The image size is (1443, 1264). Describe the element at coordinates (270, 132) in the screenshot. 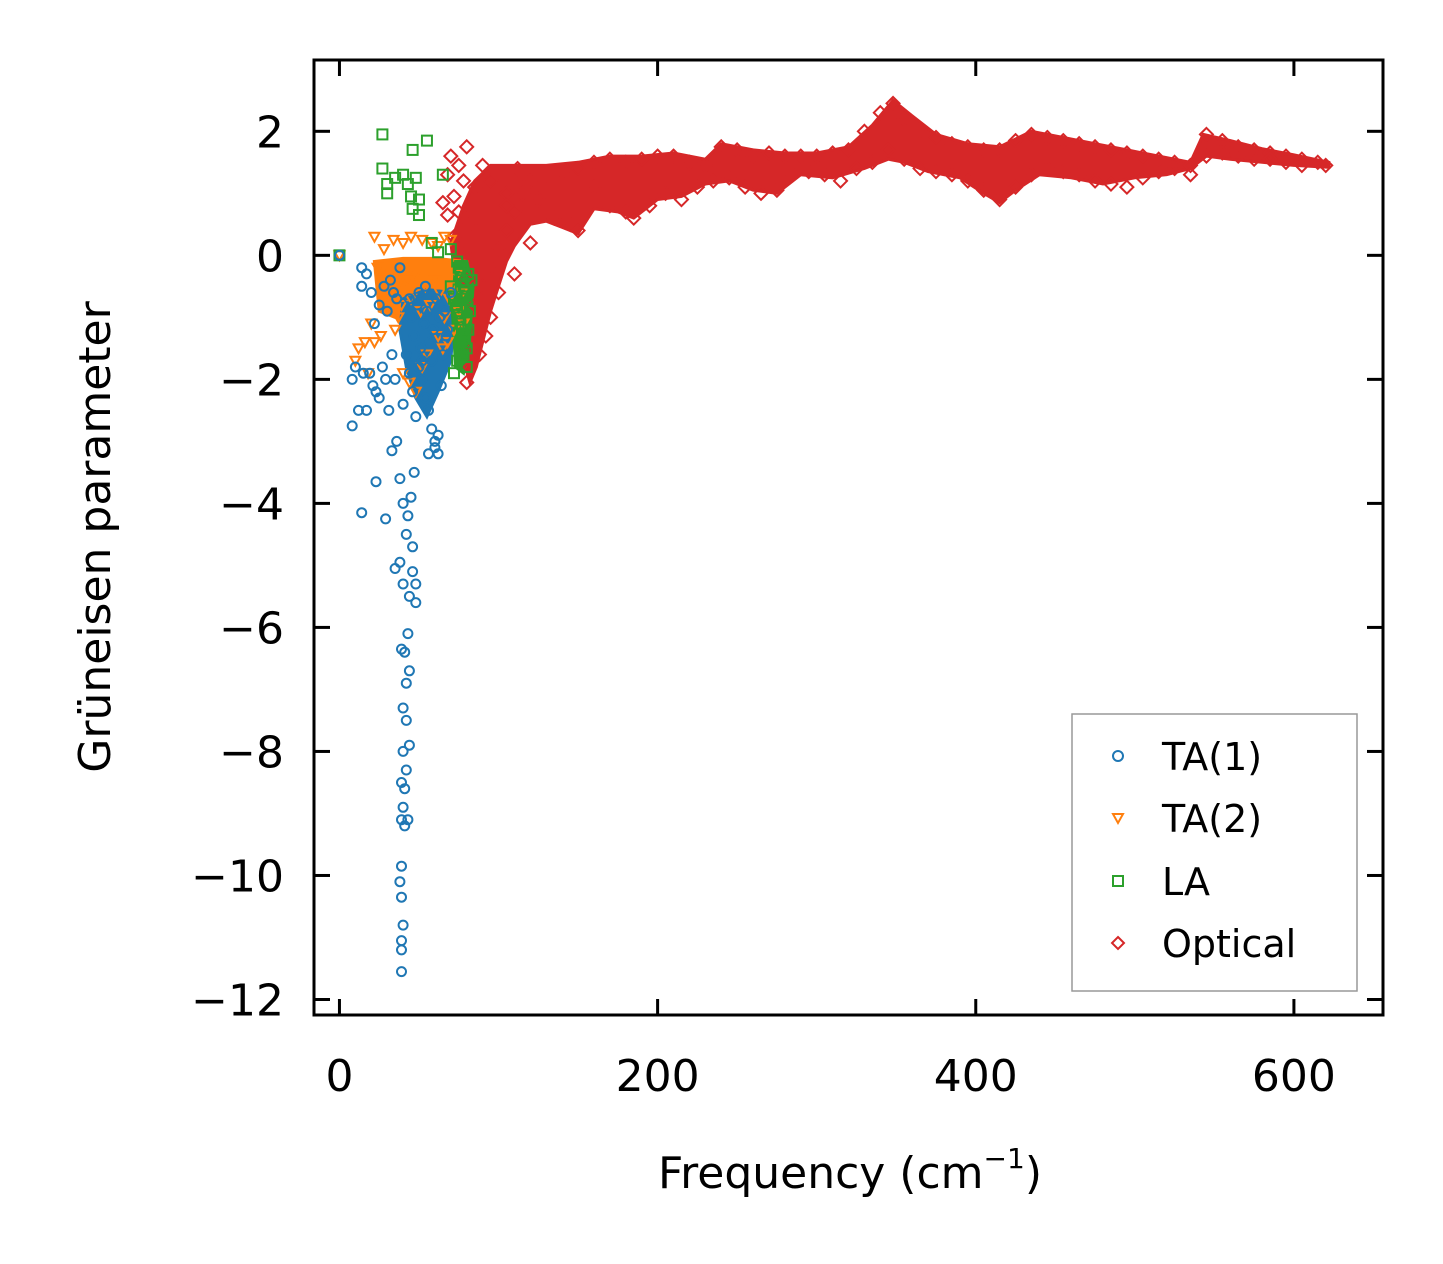

I see `y-tick-label: 2` at that location.